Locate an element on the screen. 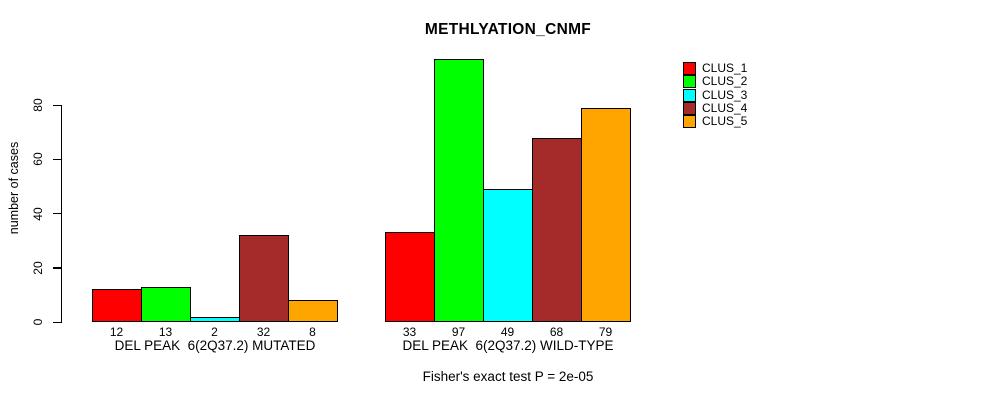  y-tick-label-20: 20 is located at coordinates (38, 268).